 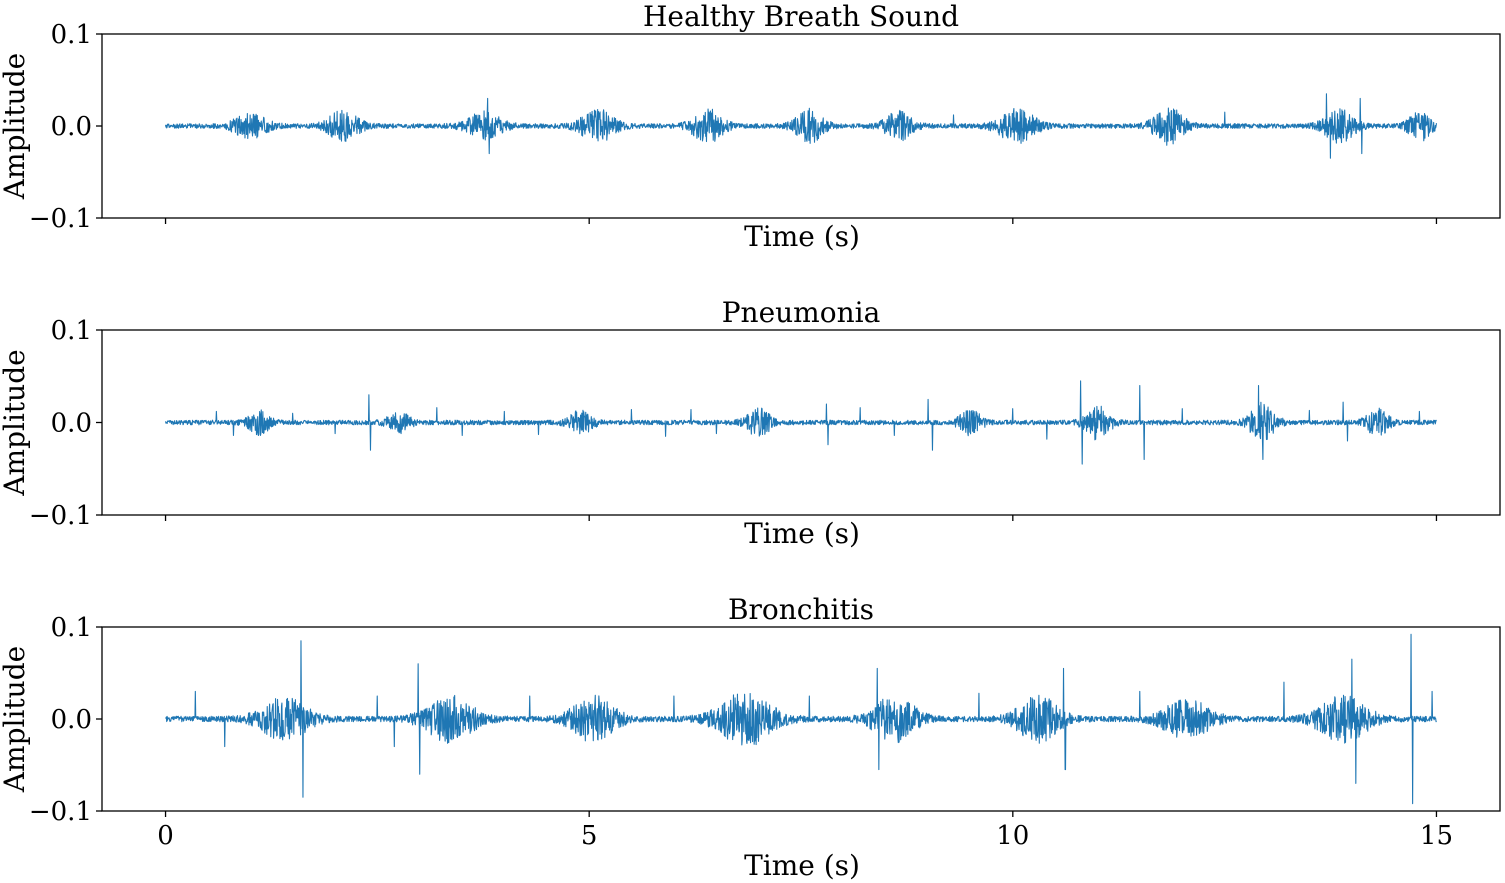 I want to click on subplot-title: Healthy Breath Sound, so click(x=801, y=16).